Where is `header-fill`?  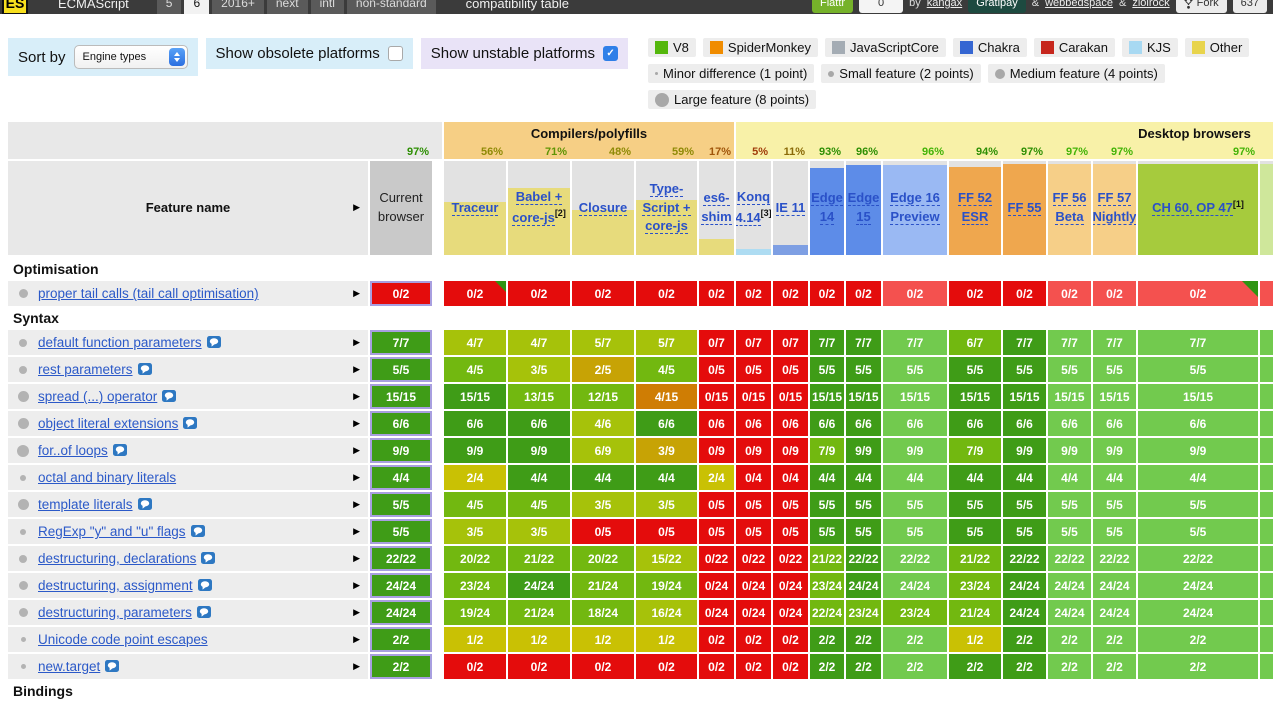 header-fill is located at coordinates (827, 211).